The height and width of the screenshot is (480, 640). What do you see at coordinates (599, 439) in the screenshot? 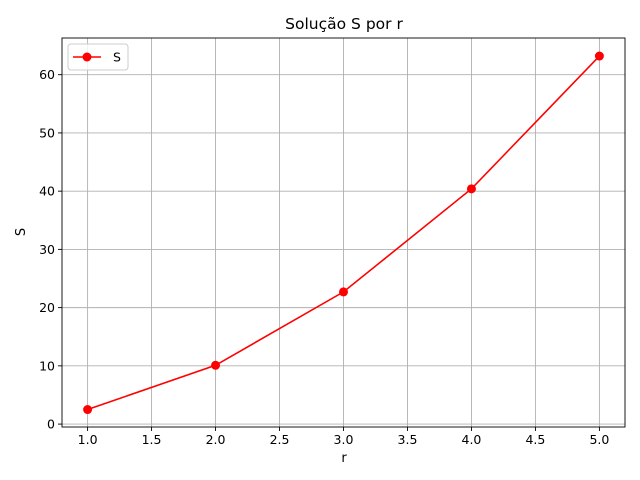
I see `x-tick-label: 5.0` at bounding box center [599, 439].